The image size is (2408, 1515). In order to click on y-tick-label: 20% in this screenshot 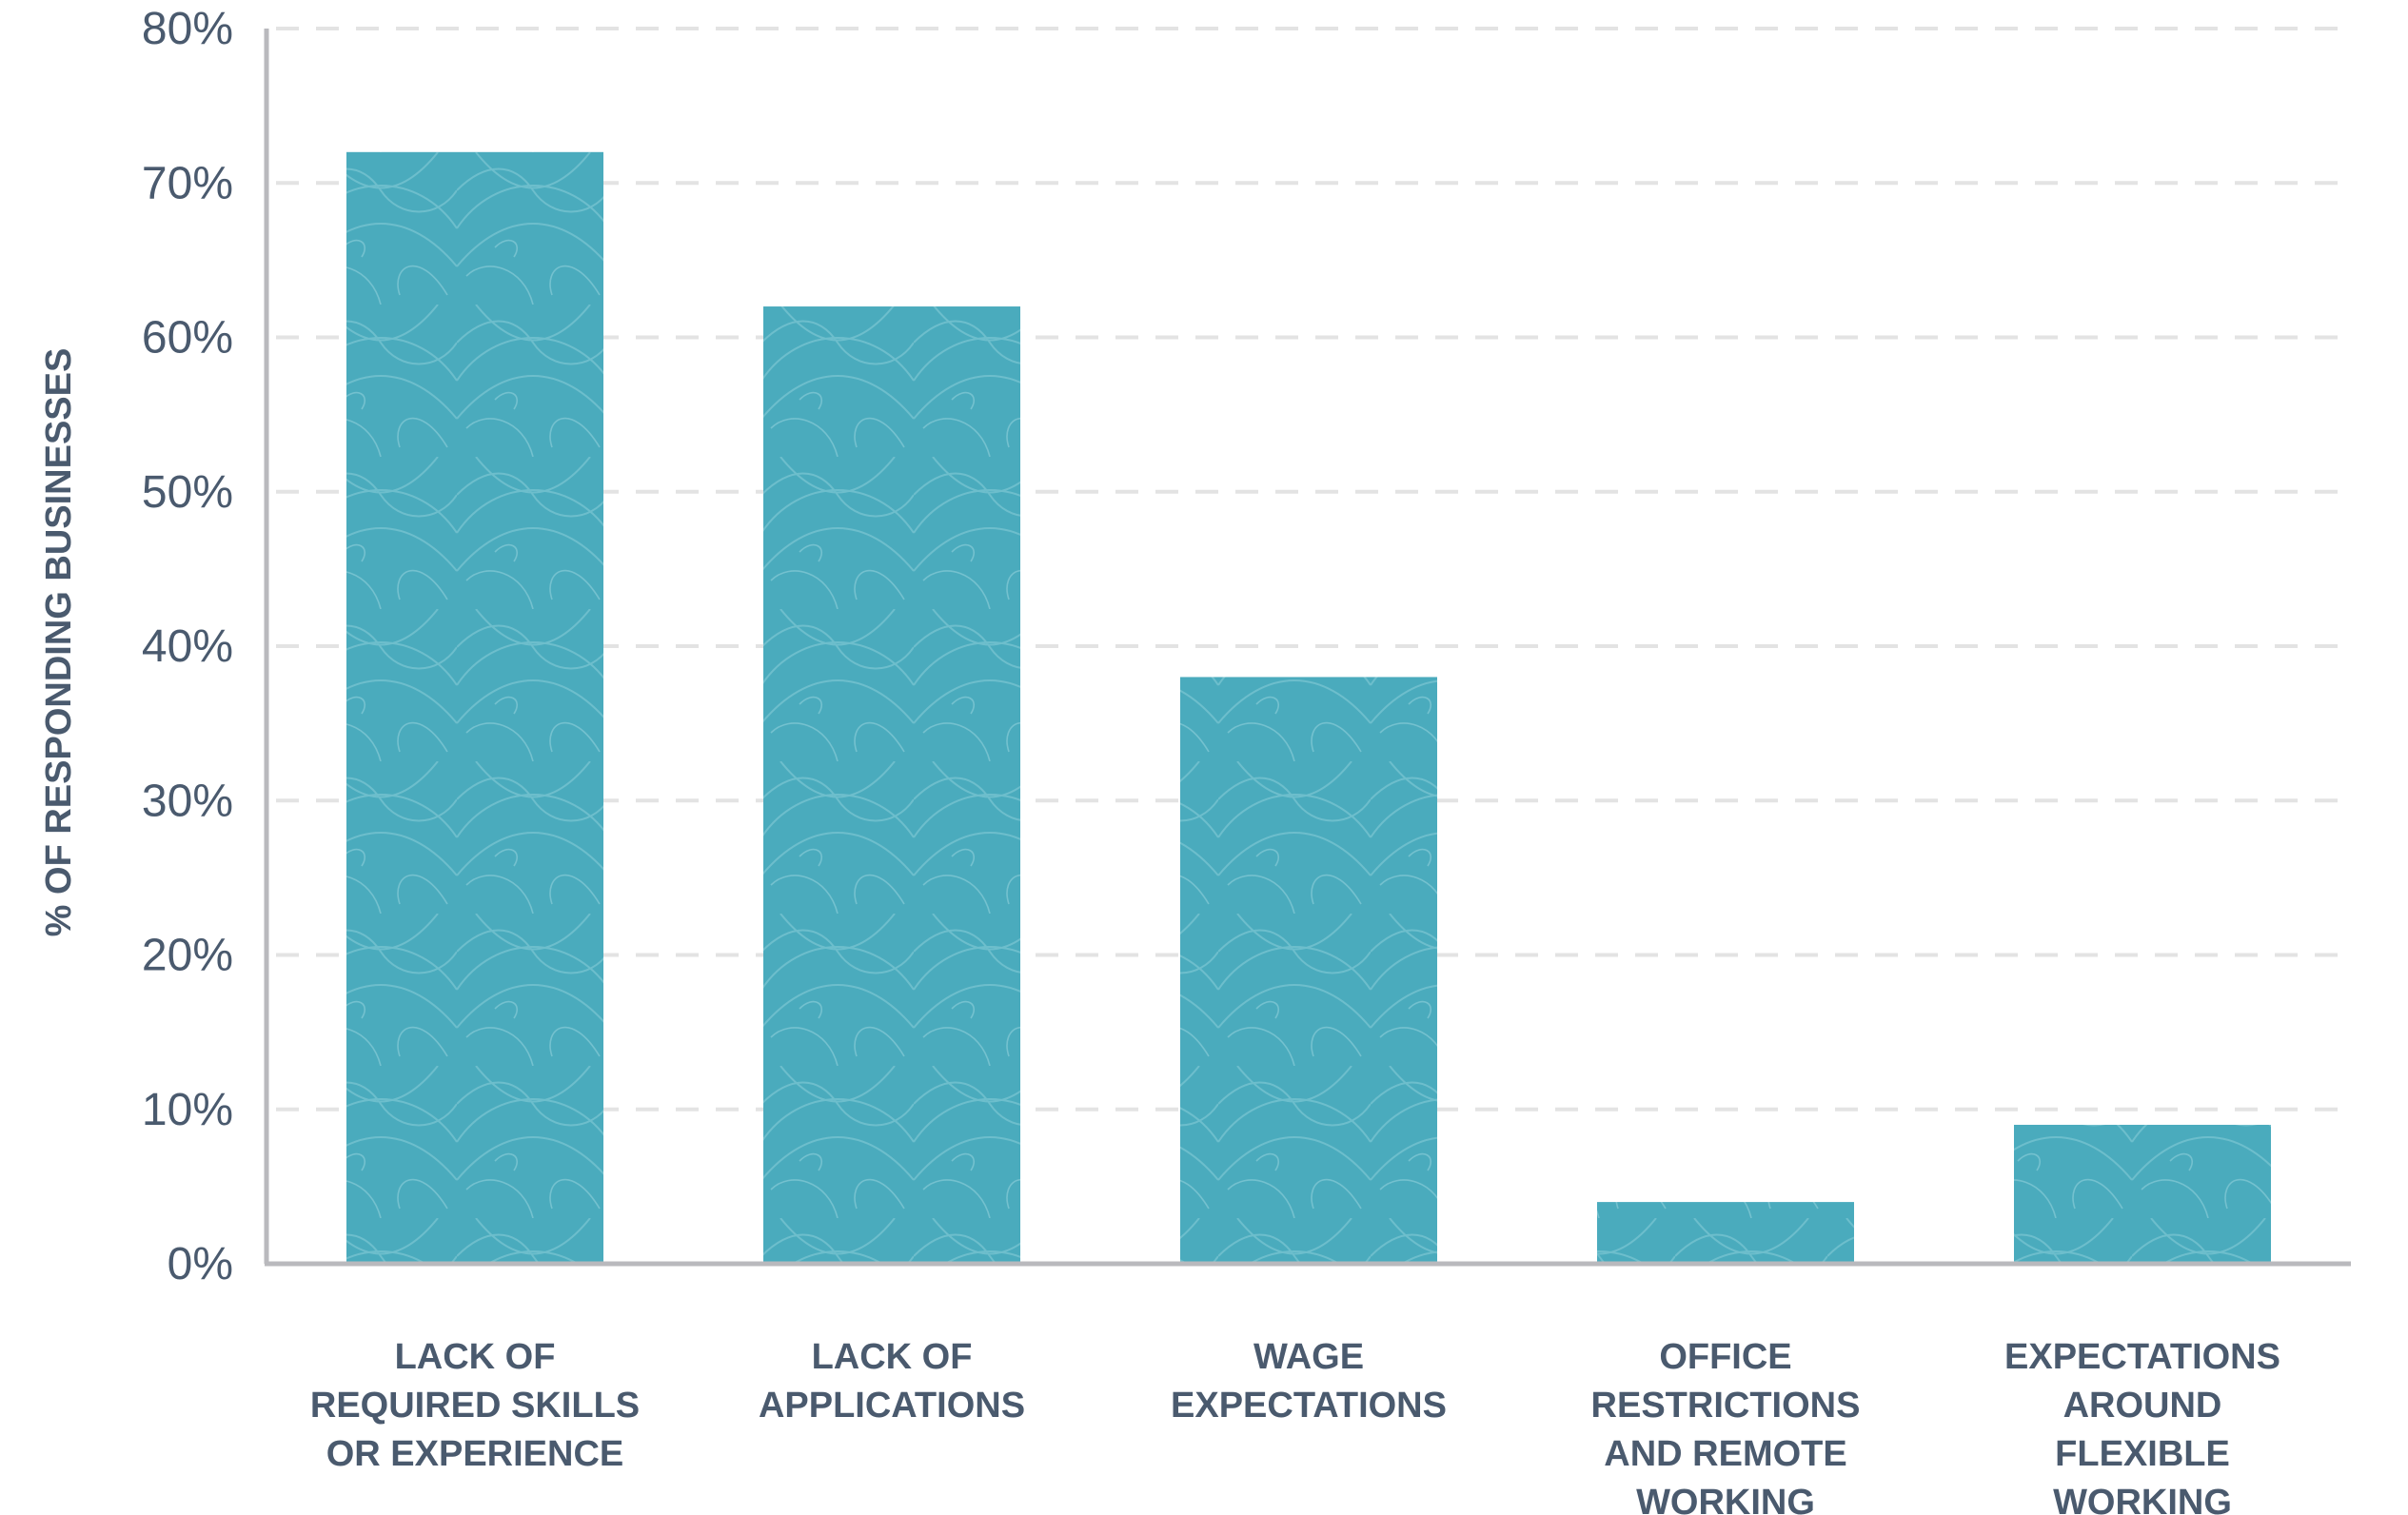, I will do `click(187, 956)`.